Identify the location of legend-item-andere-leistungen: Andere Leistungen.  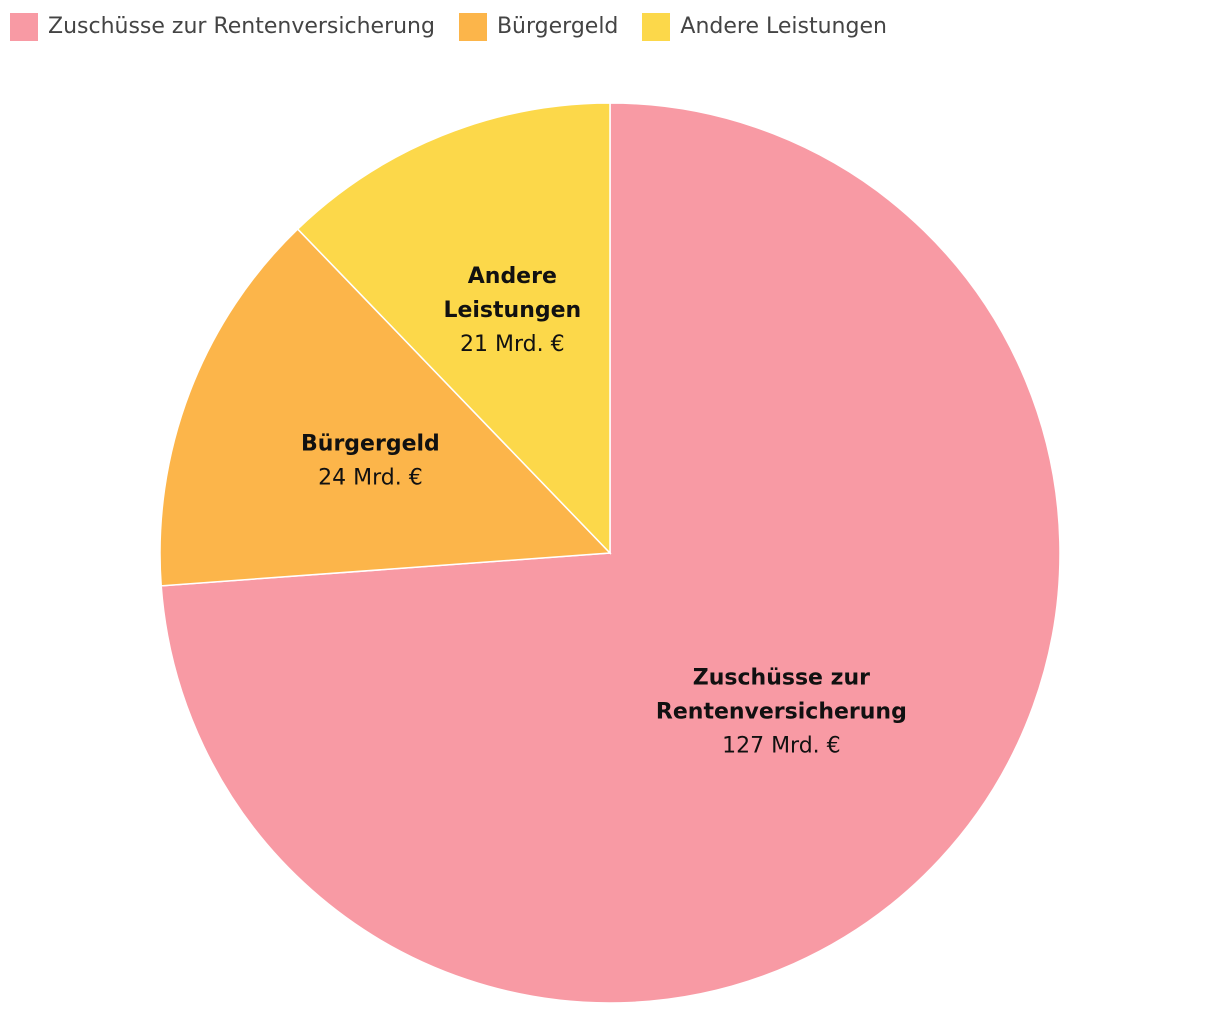
(764, 27).